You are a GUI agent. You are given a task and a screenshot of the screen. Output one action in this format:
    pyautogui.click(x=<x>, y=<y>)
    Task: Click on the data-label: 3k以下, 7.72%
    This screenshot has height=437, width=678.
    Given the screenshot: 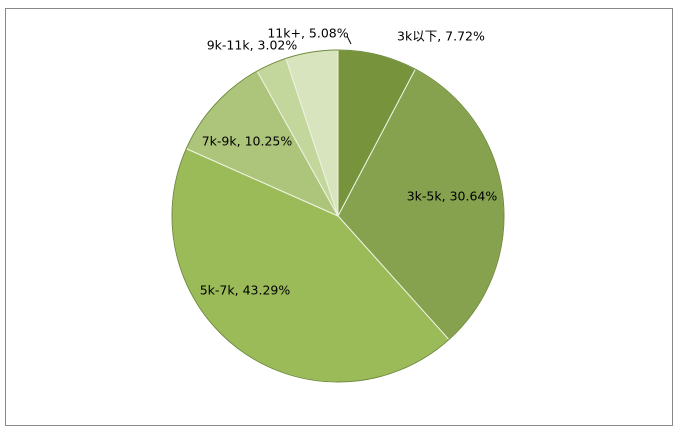 What is the action you would take?
    pyautogui.click(x=441, y=36)
    